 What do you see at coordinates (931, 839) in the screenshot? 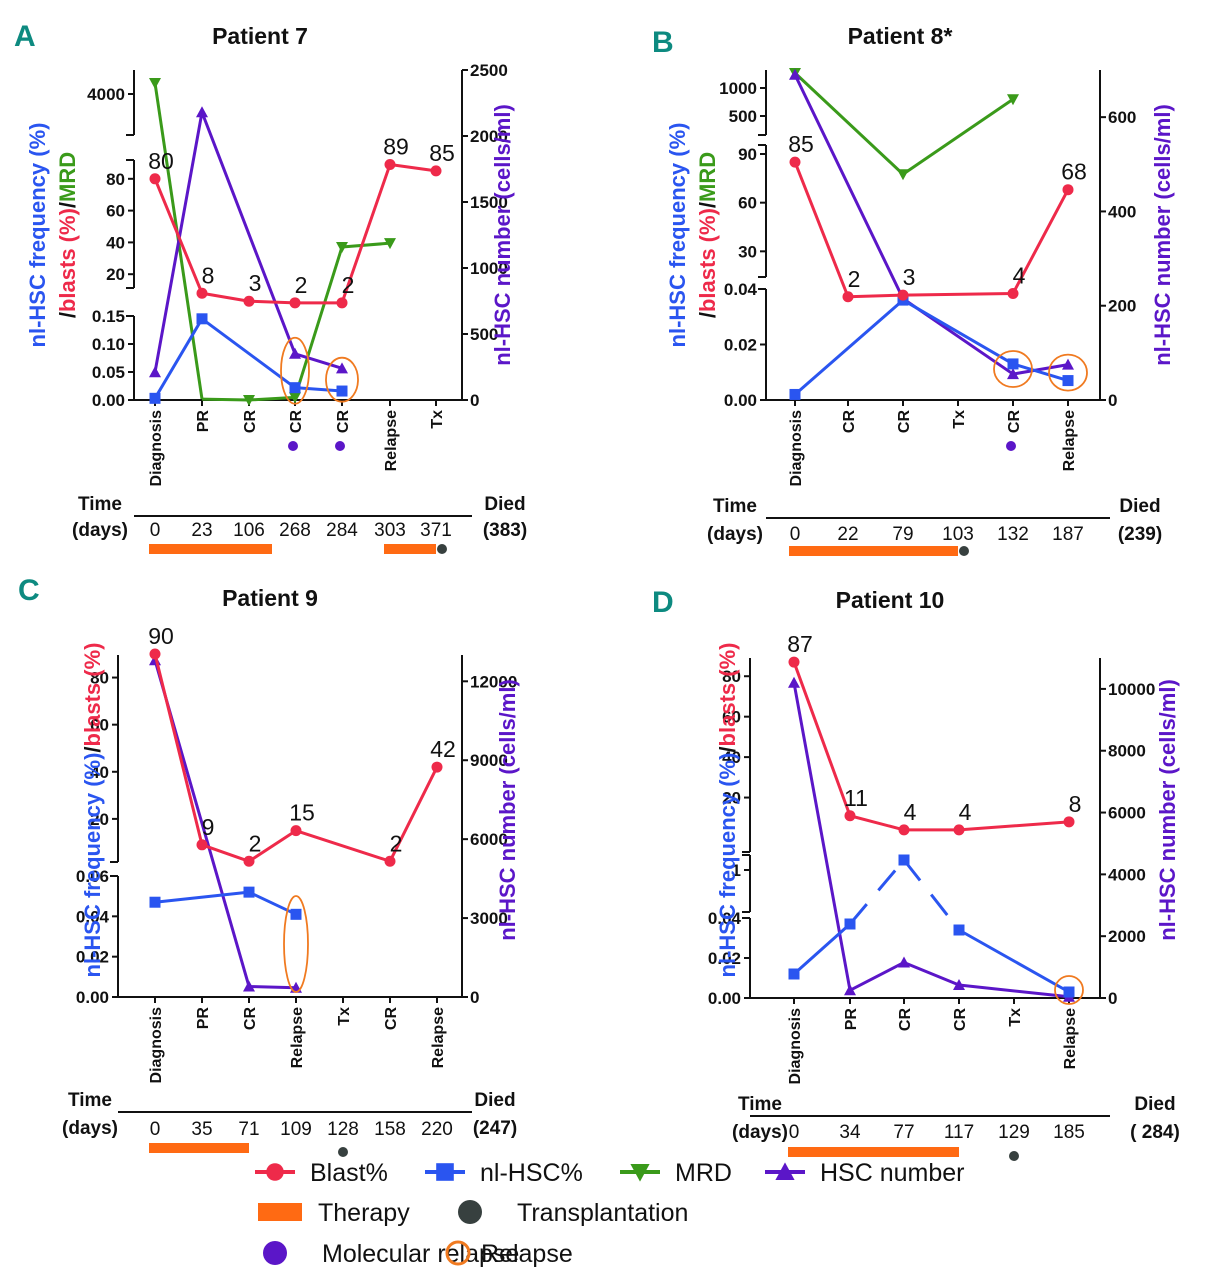
I see `series-hsc-number` at bounding box center [931, 839].